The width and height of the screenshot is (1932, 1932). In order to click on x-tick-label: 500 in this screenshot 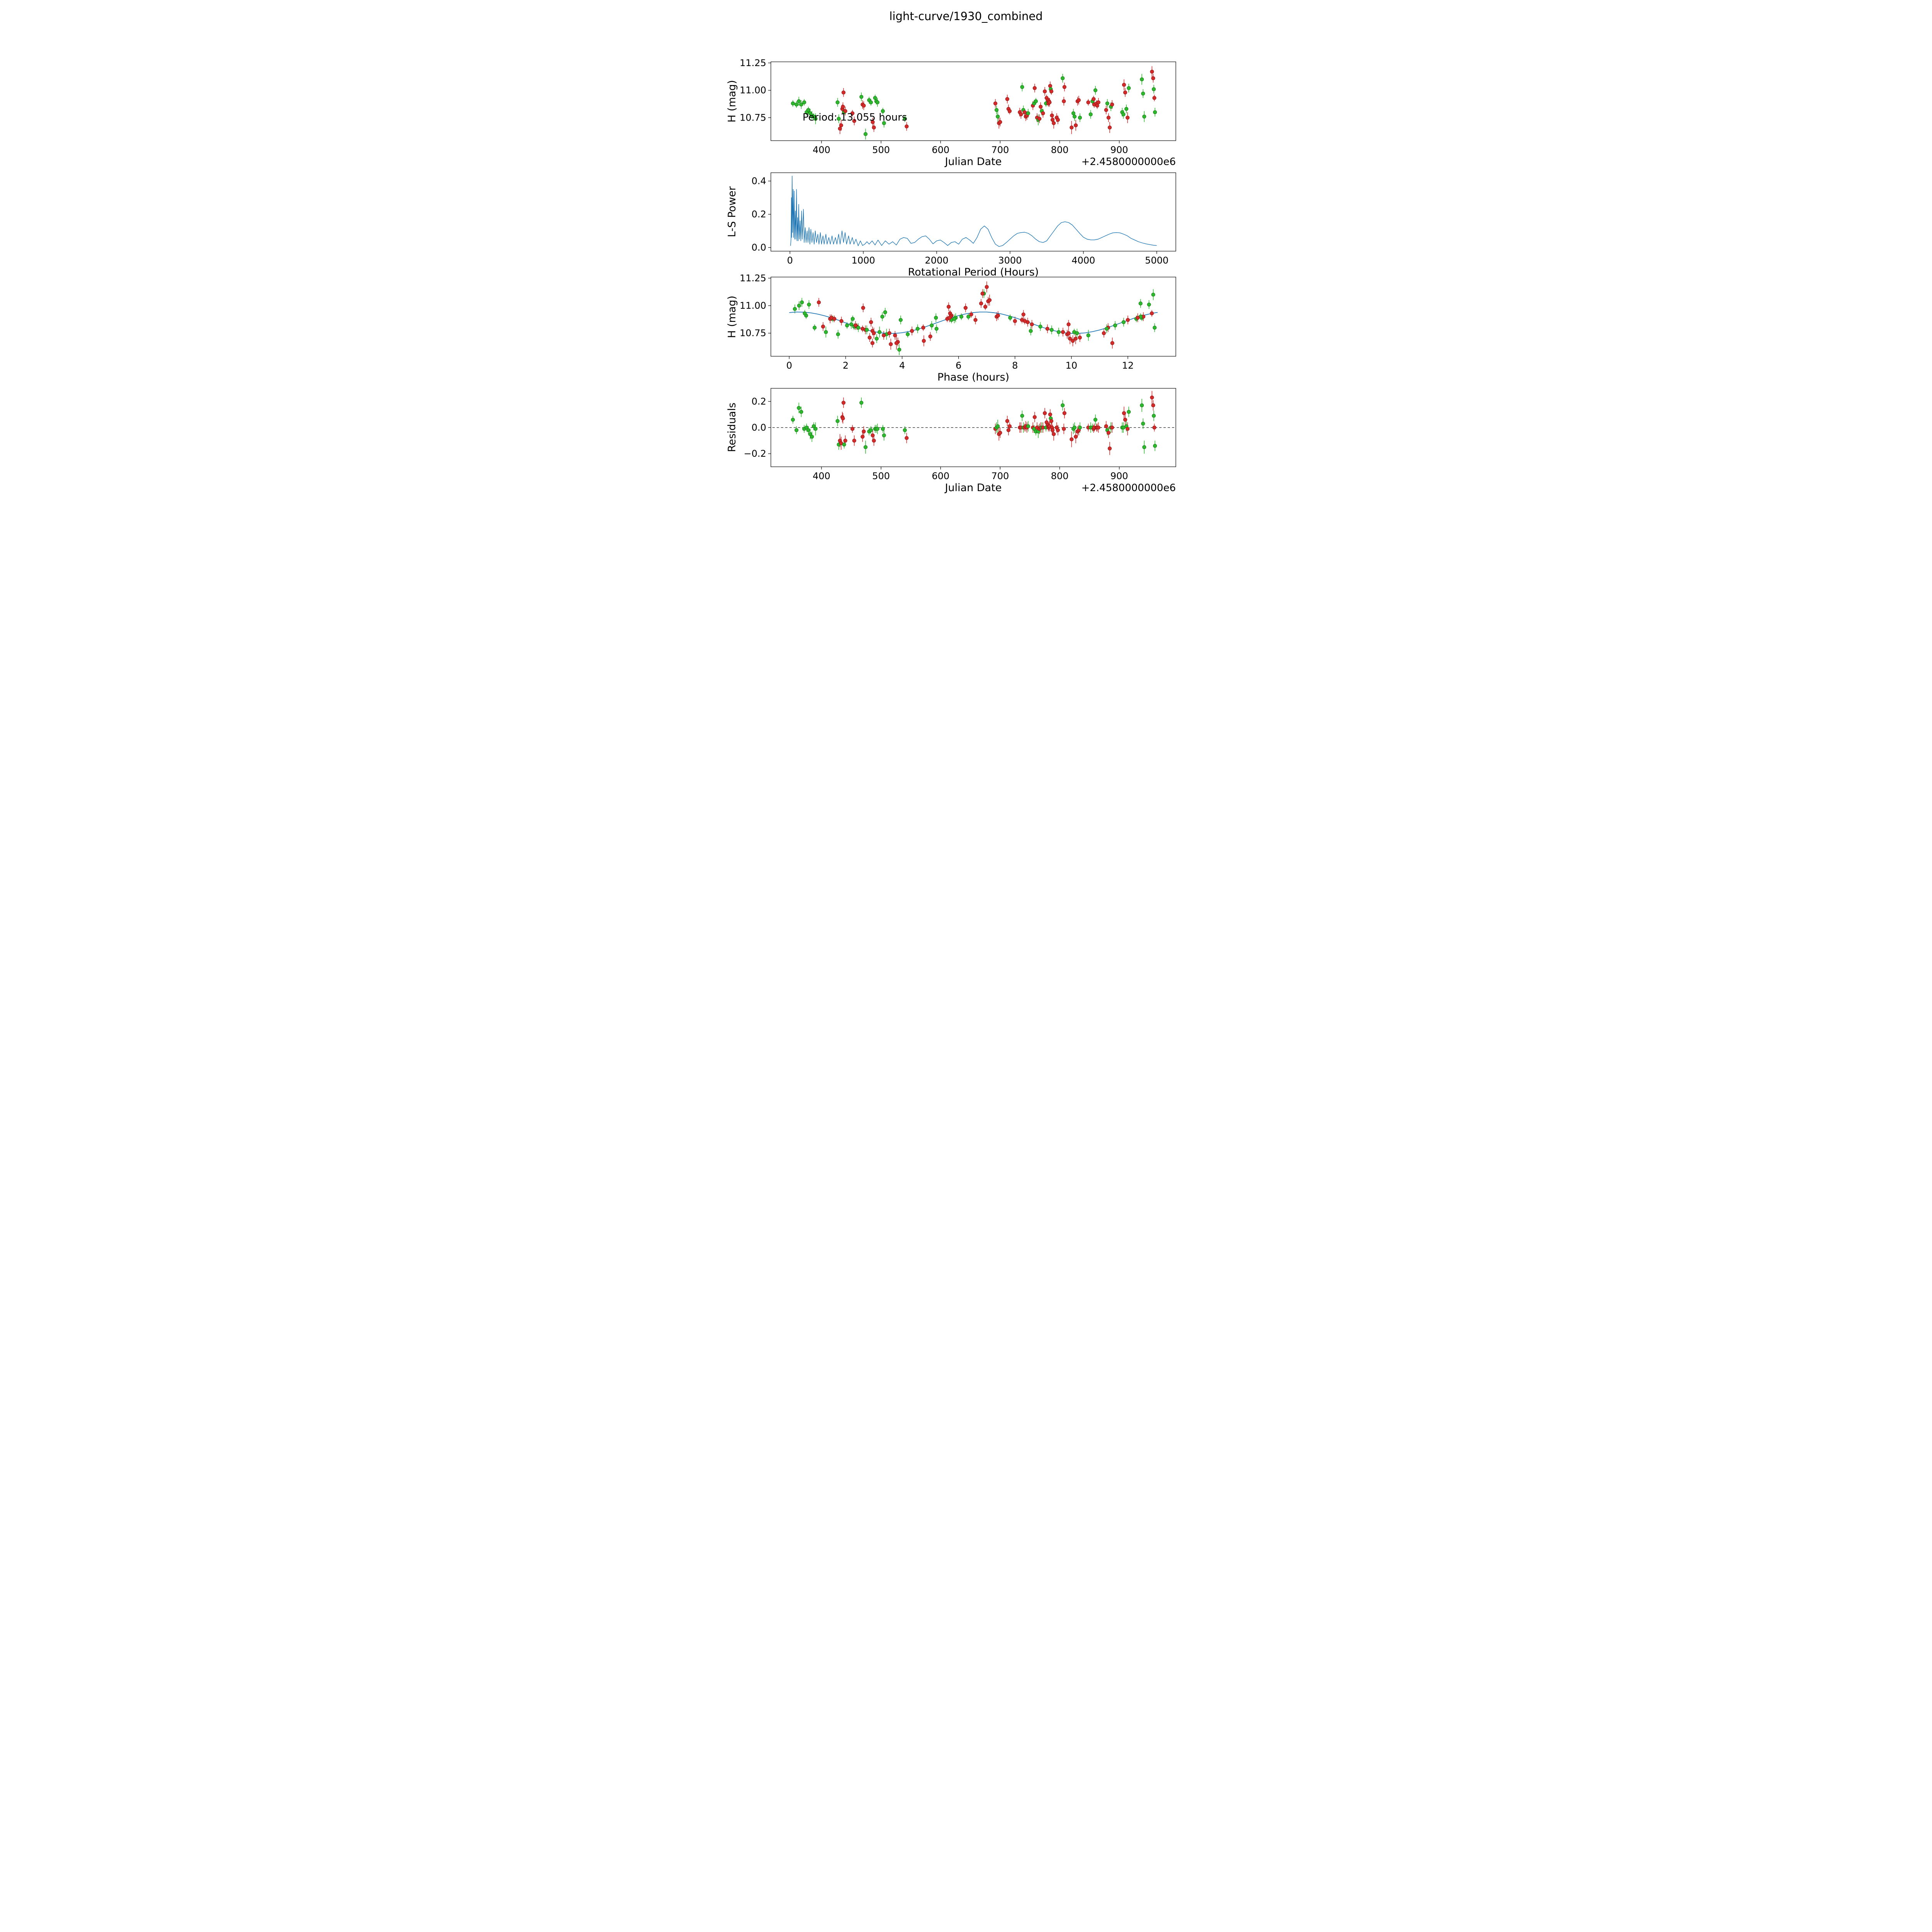, I will do `click(881, 476)`.